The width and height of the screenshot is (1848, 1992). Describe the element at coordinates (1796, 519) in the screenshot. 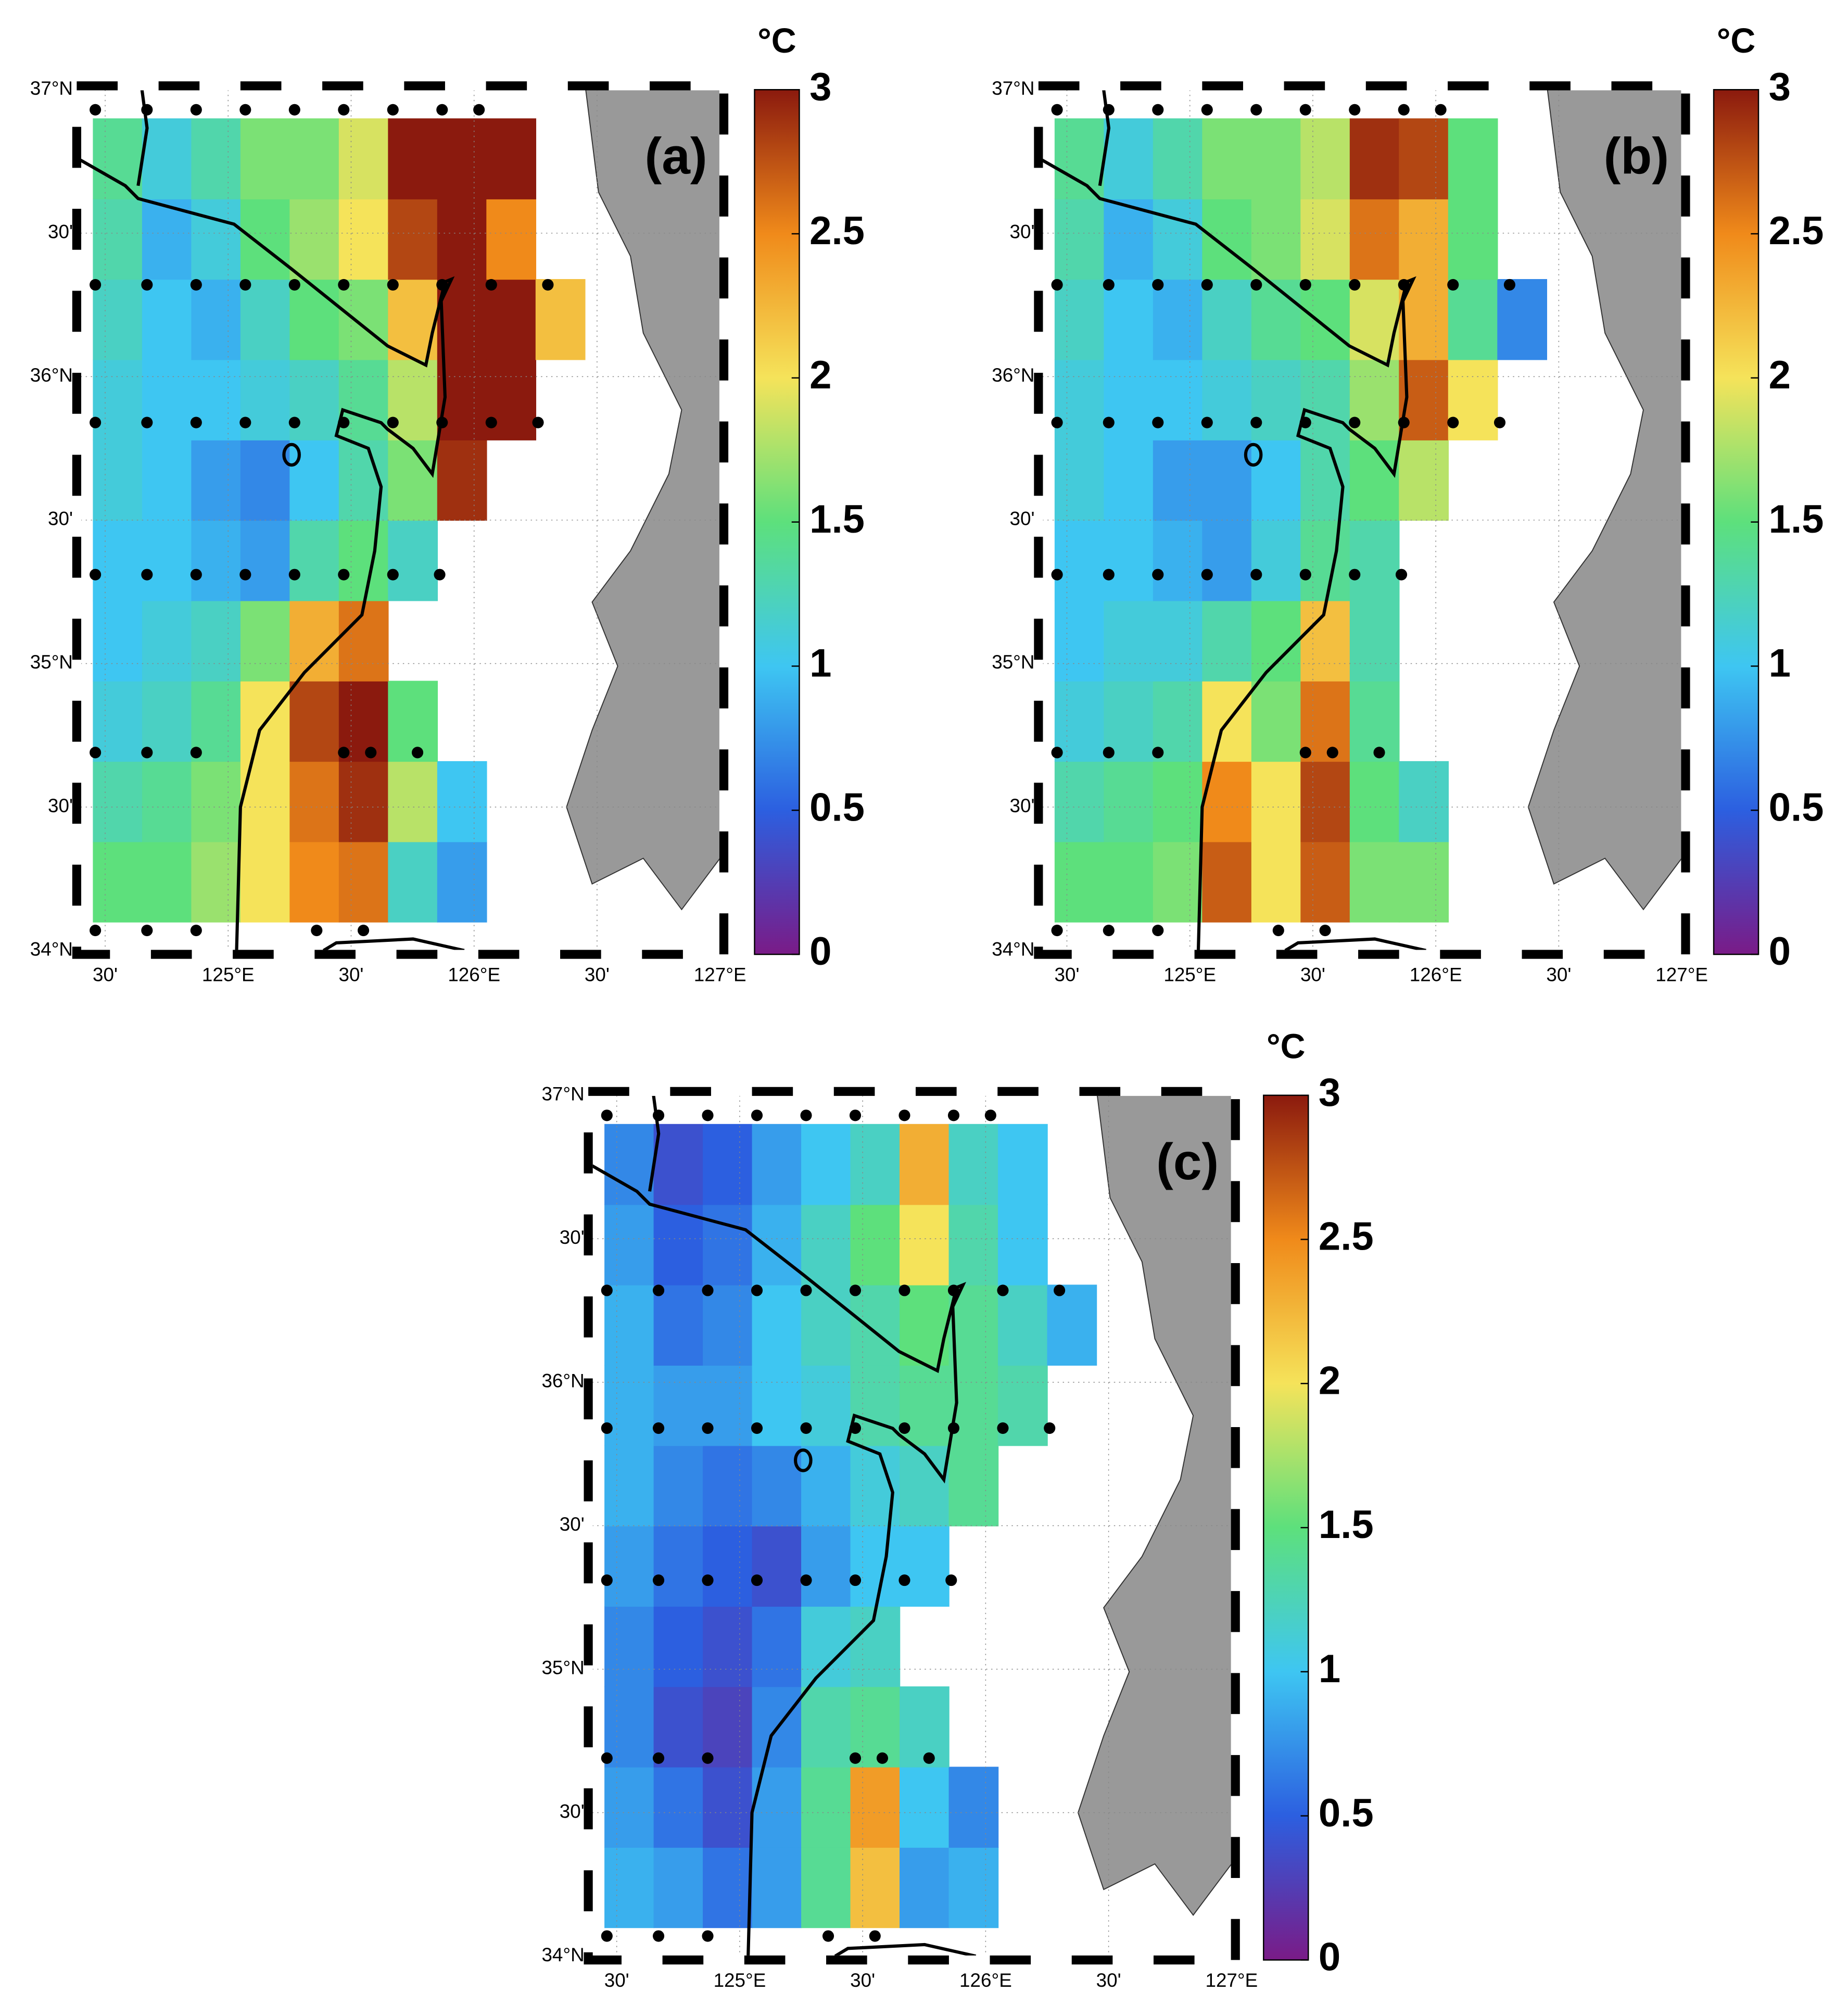

I see `colorbar-tick-label: 1.5` at that location.